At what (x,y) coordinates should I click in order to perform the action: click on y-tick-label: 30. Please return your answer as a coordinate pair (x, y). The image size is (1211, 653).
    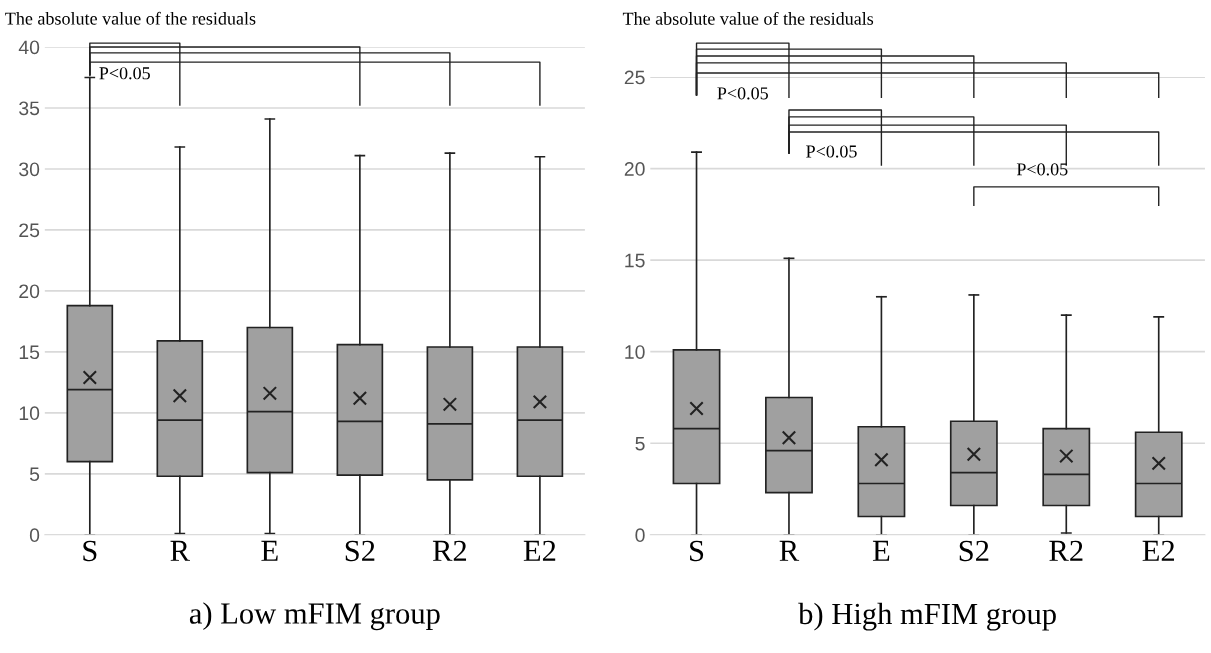
    Looking at the image, I should click on (29, 169).